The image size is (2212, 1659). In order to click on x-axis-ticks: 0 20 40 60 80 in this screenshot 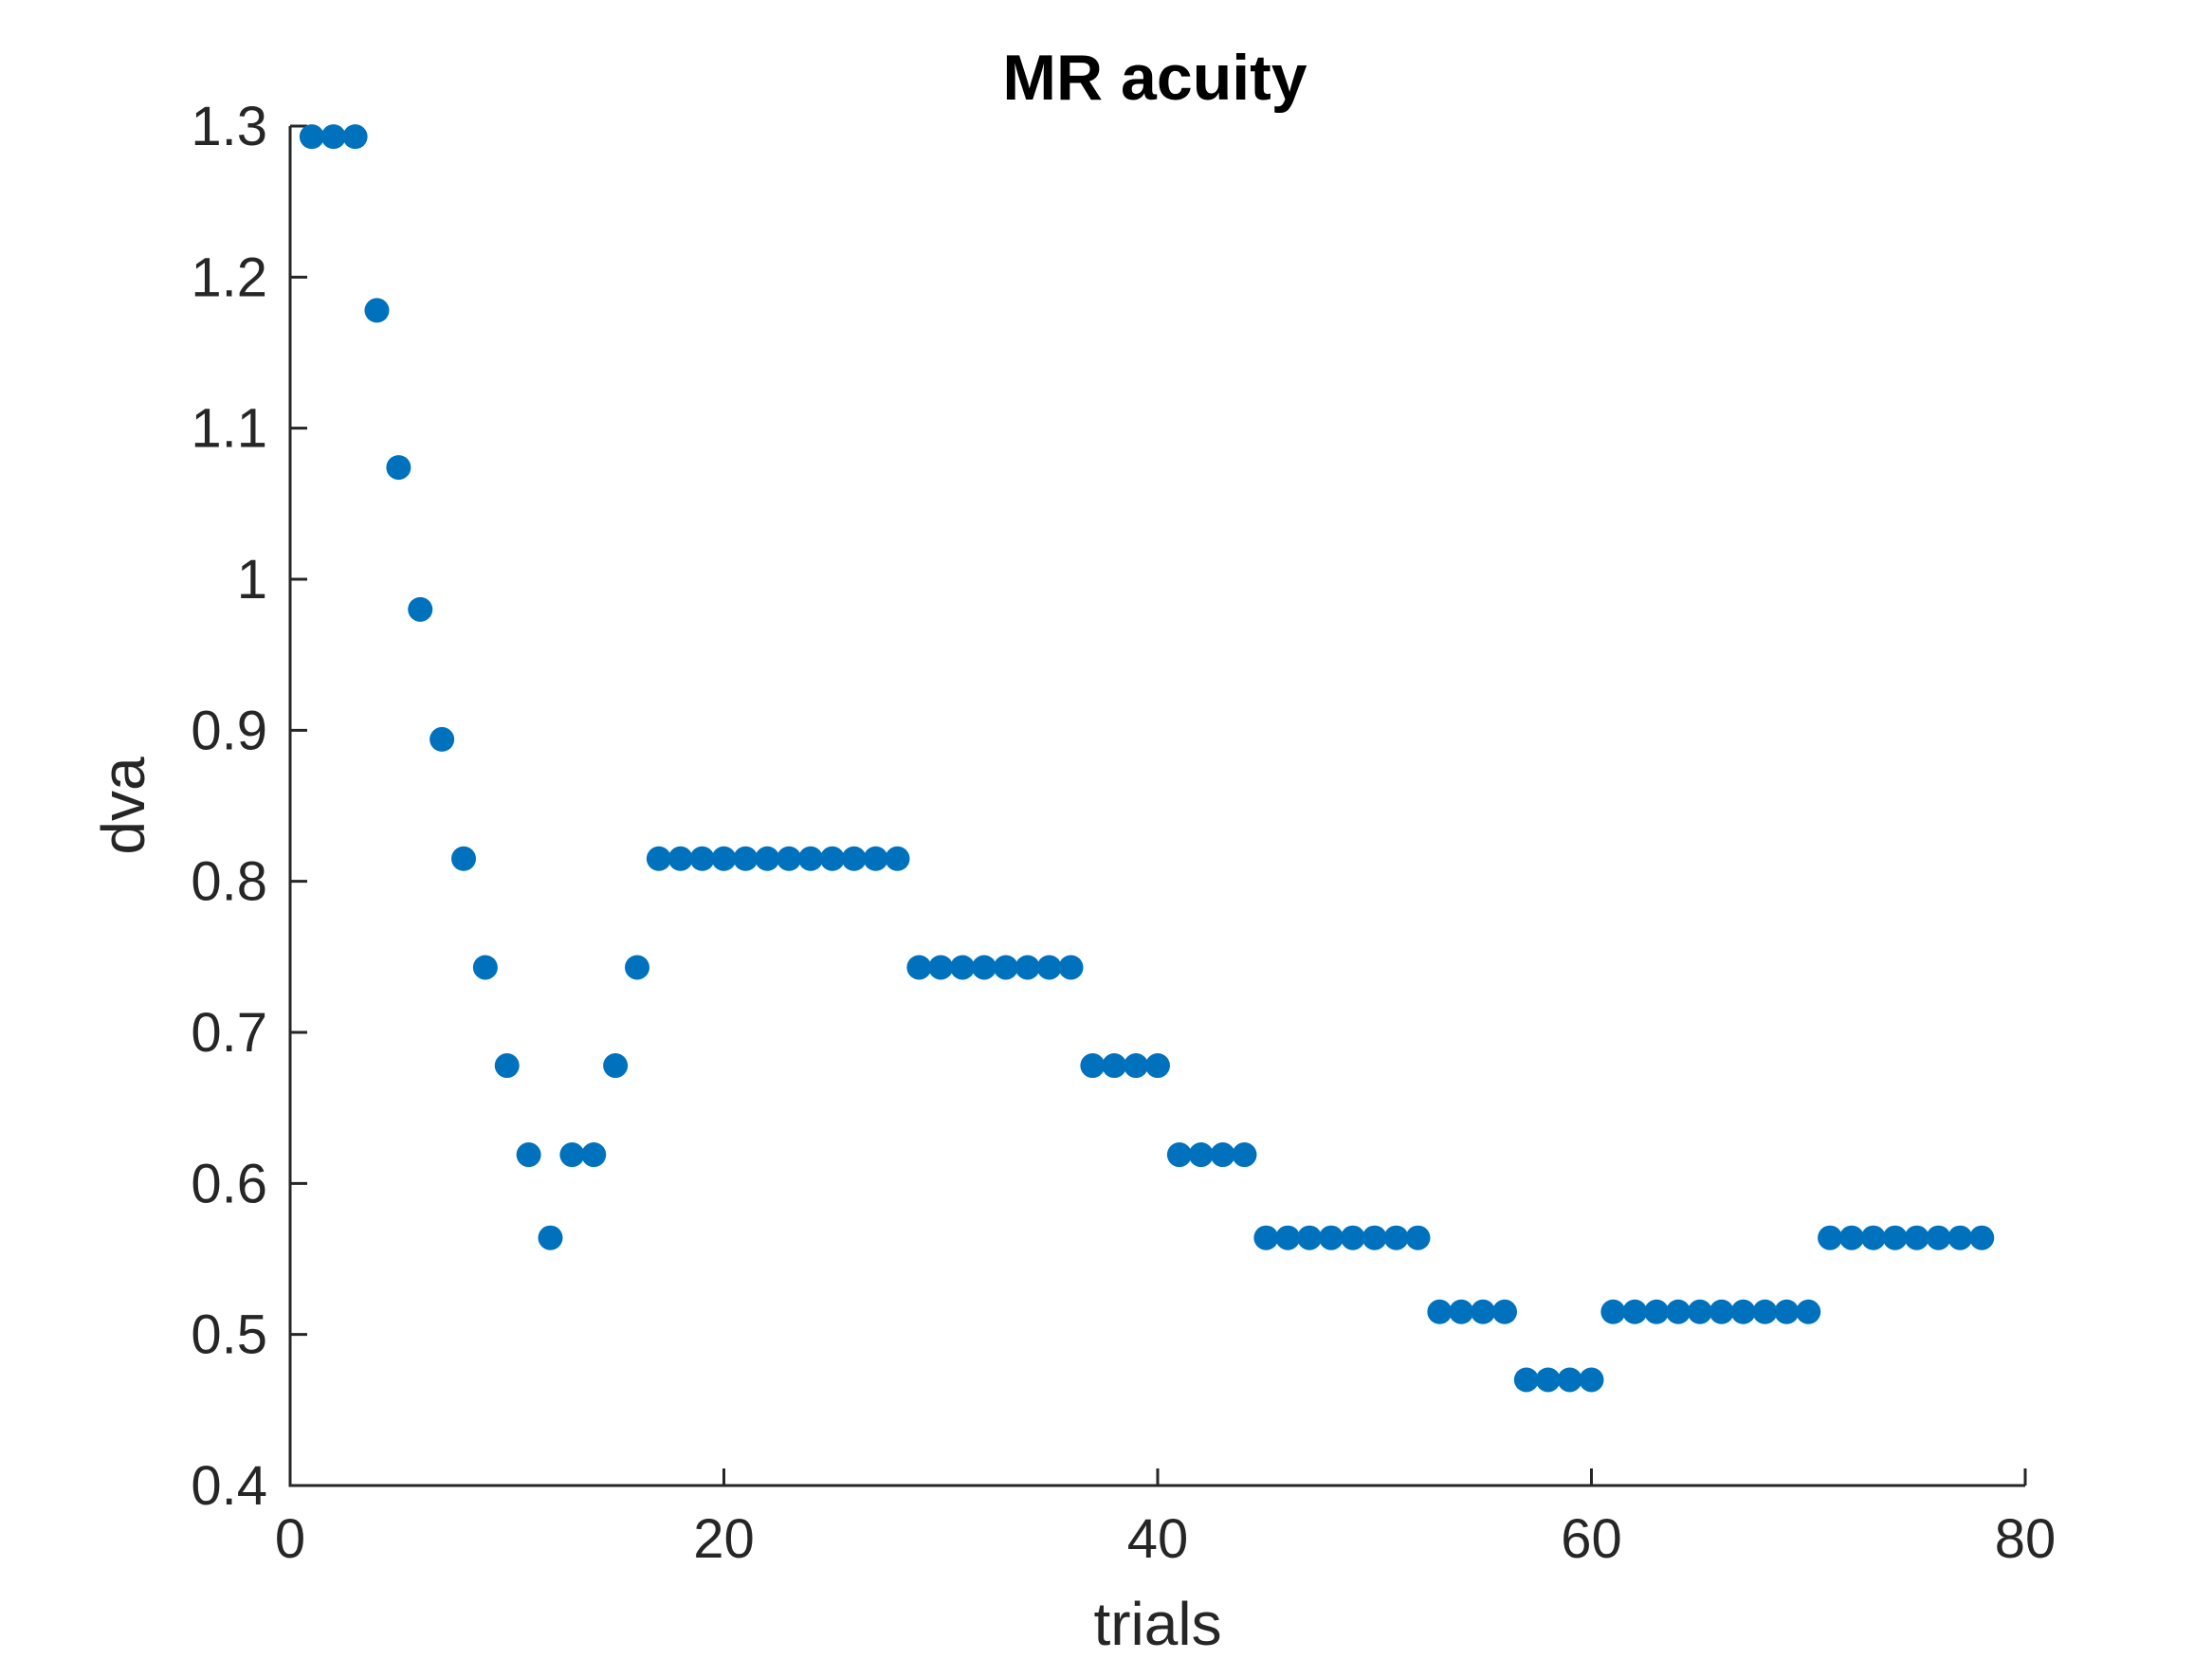, I will do `click(1165, 1519)`.